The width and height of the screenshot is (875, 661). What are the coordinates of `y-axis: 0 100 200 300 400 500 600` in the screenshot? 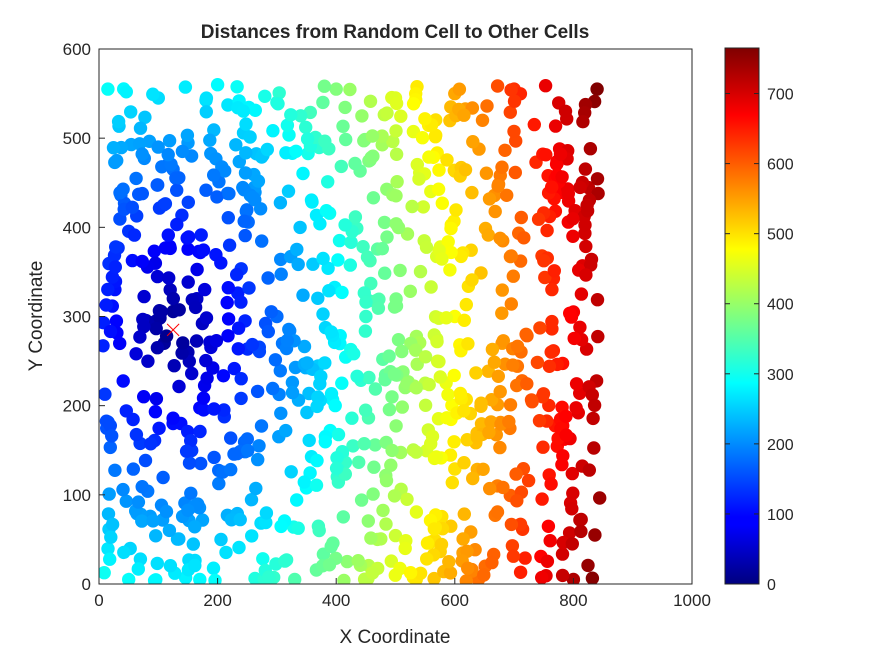 It's located at (84, 317).